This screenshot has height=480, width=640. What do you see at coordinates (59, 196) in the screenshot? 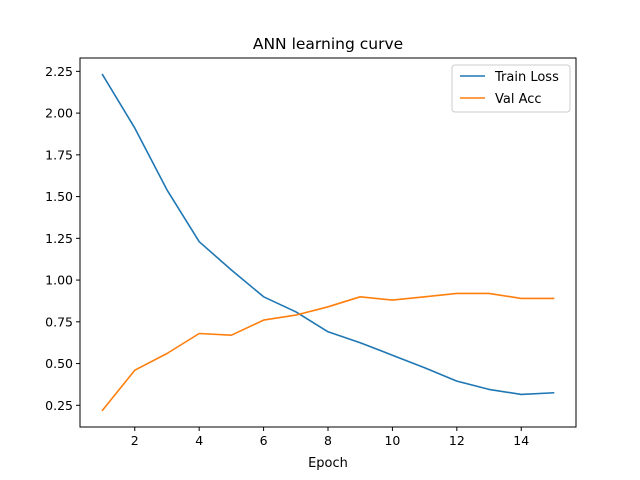
I see `y-tick-label: 1.50` at bounding box center [59, 196].